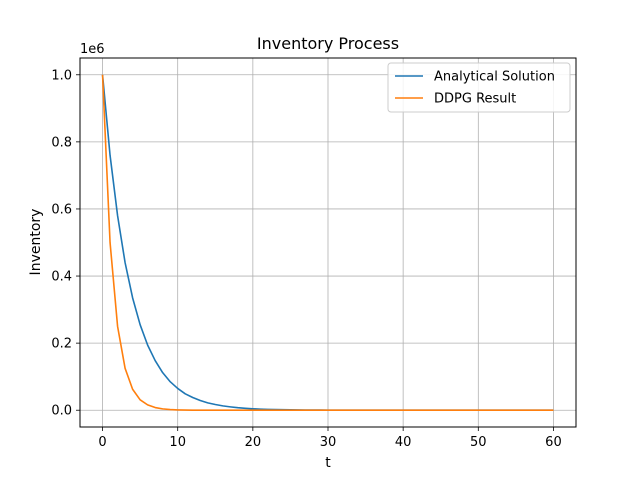 This screenshot has height=480, width=640. Describe the element at coordinates (253, 442) in the screenshot. I see `x-tick-label: 20` at that location.